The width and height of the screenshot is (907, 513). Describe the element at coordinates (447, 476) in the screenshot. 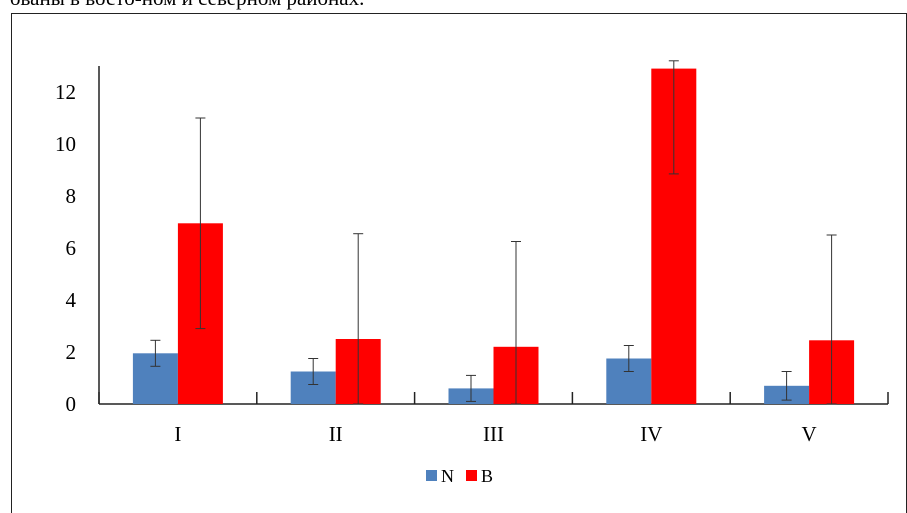

I see `legend-label-N: N` at that location.